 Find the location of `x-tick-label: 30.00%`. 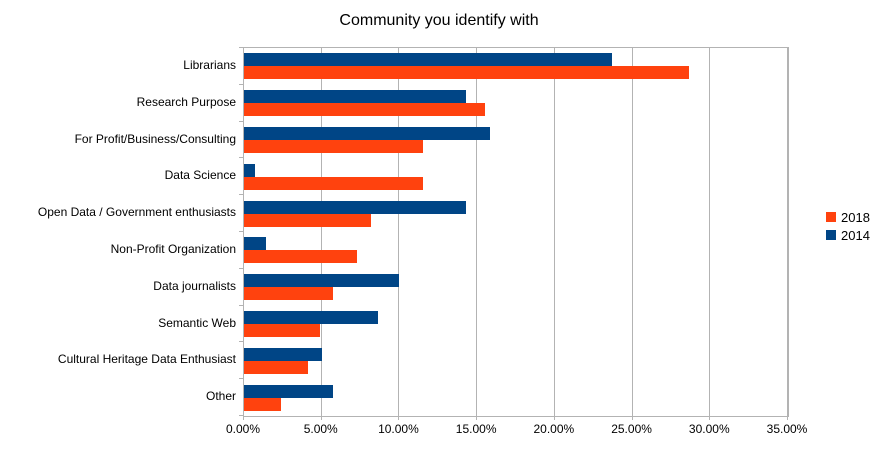

x-tick-label: 30.00% is located at coordinates (709, 429).